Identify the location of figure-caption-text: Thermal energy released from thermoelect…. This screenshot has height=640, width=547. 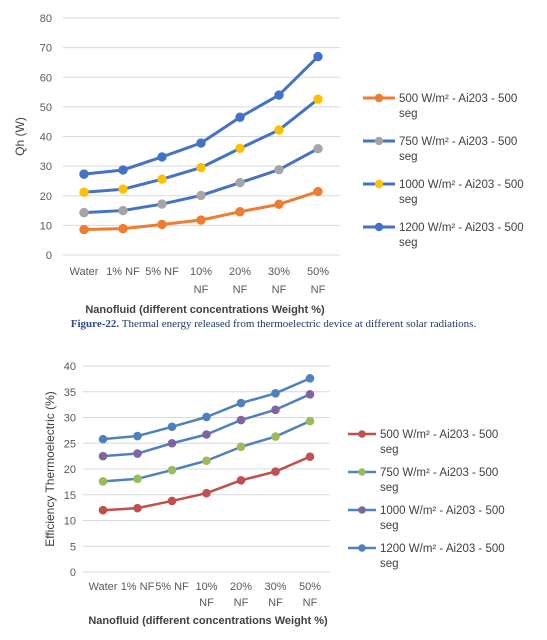
(299, 324).